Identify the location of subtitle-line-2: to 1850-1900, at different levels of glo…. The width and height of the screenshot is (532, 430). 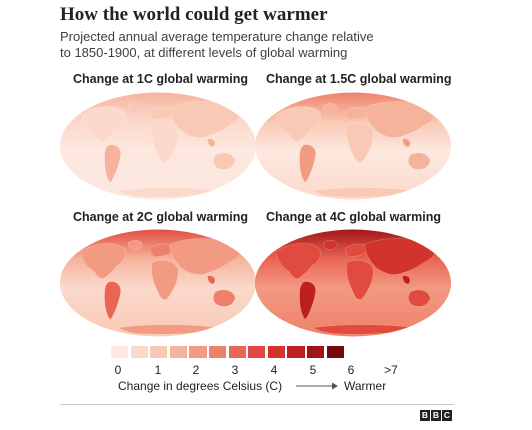
(204, 52).